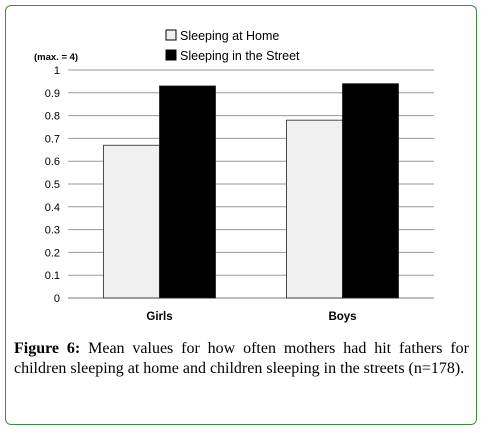 The height and width of the screenshot is (433, 484). I want to click on y-tick-label: 0.8, so click(52, 117).